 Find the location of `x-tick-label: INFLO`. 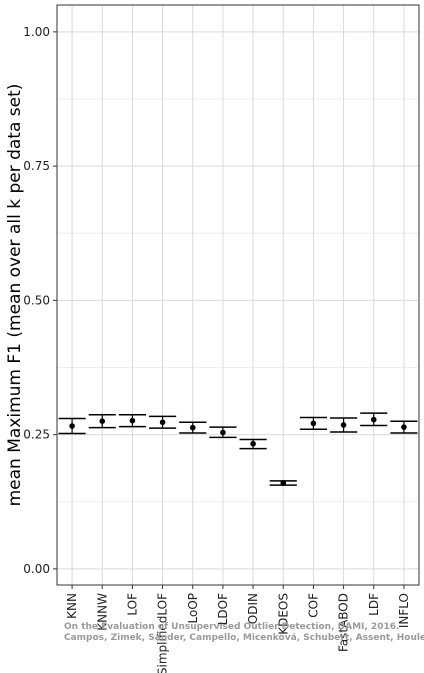

x-tick-label: INFLO is located at coordinates (404, 610).